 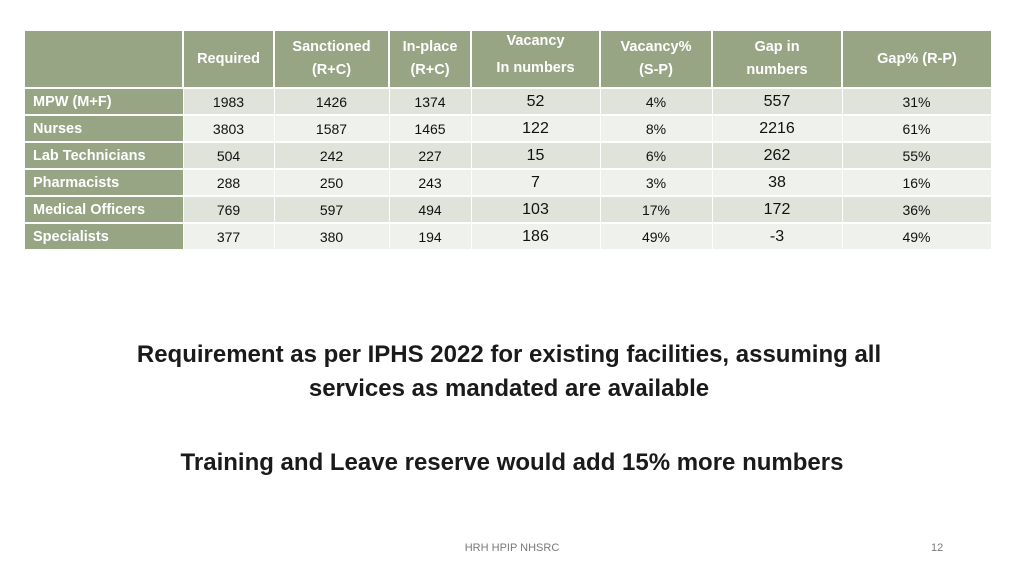 What do you see at coordinates (104, 209) in the screenshot?
I see `row-label: Medical Officers` at bounding box center [104, 209].